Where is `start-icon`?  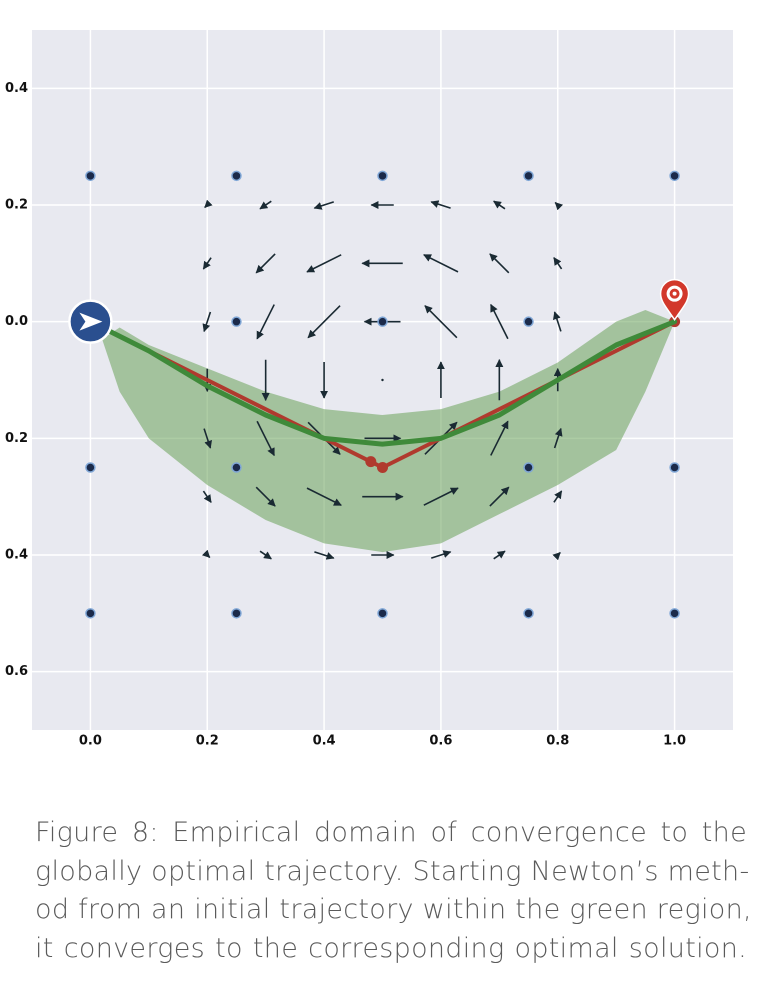 start-icon is located at coordinates (91, 321).